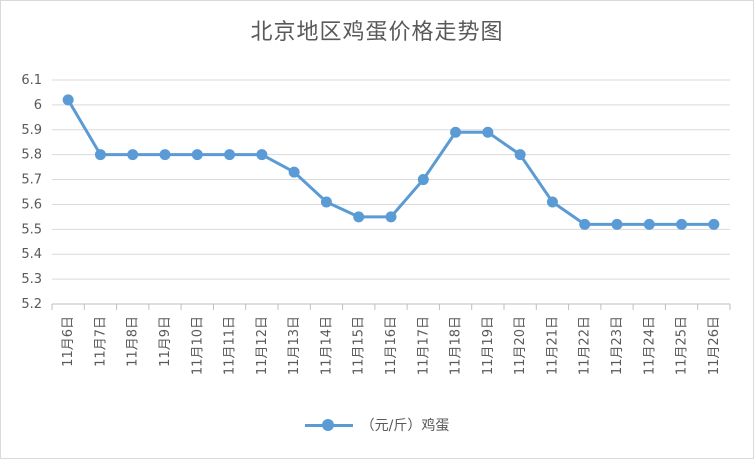 The width and height of the screenshot is (754, 459). Describe the element at coordinates (31, 155) in the screenshot. I see `y-tick-label: 5.8` at that location.